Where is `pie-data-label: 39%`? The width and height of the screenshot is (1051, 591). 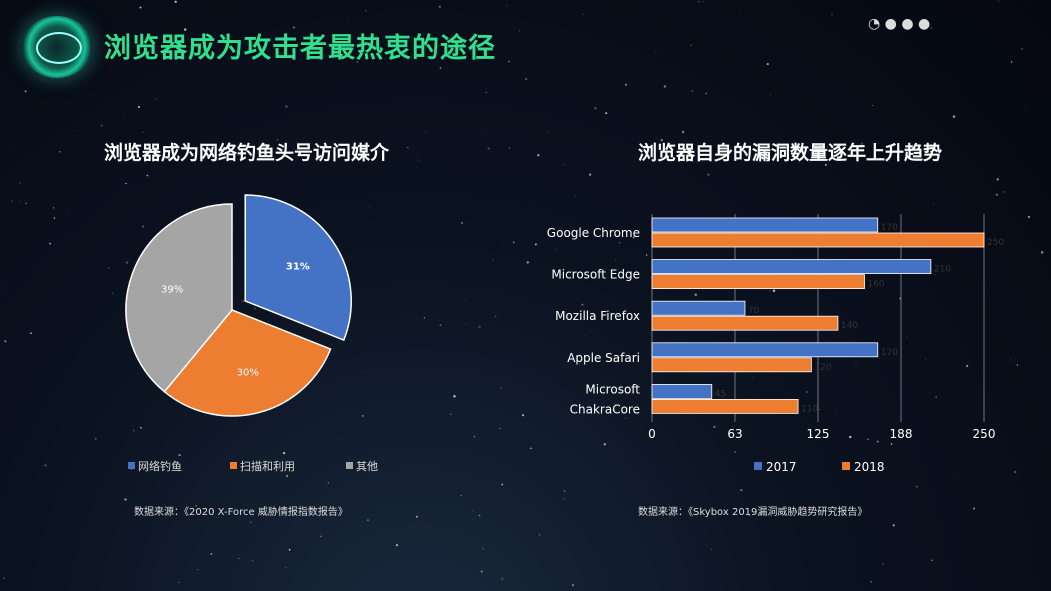
pie-data-label: 39% is located at coordinates (172, 289).